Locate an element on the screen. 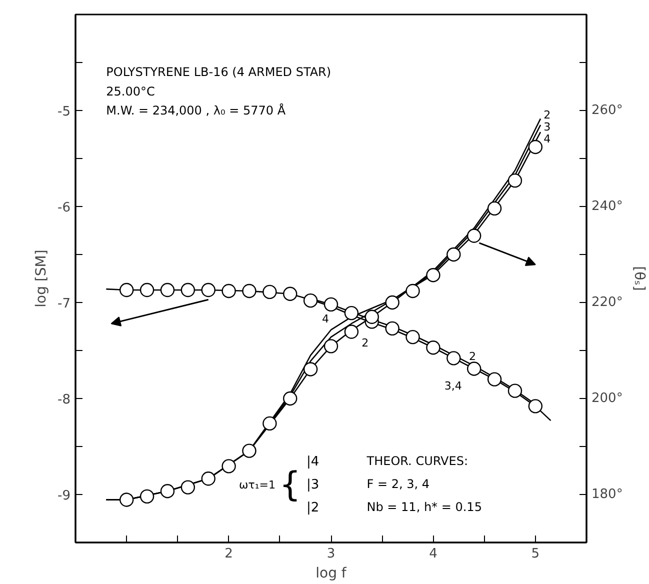  annotation: { is located at coordinates (290, 484).